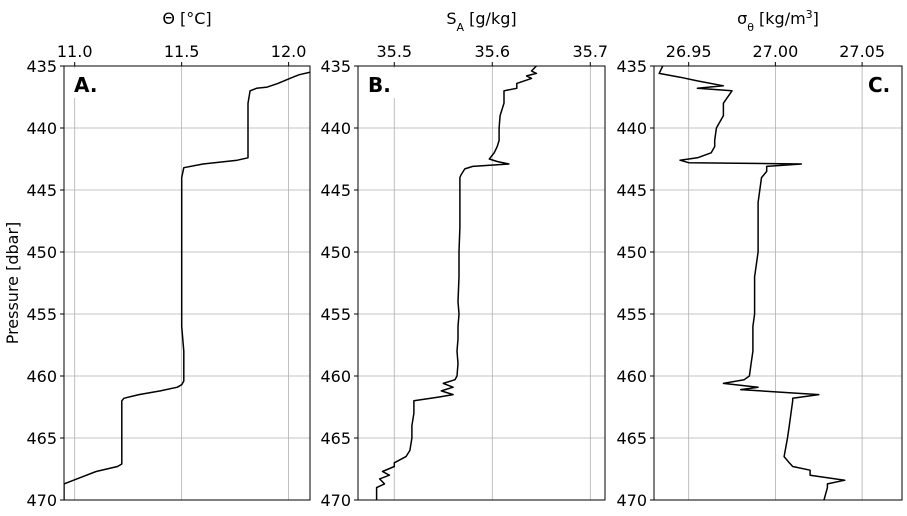 The image size is (907, 516). I want to click on x-tick-label: 12.0, so click(289, 51).